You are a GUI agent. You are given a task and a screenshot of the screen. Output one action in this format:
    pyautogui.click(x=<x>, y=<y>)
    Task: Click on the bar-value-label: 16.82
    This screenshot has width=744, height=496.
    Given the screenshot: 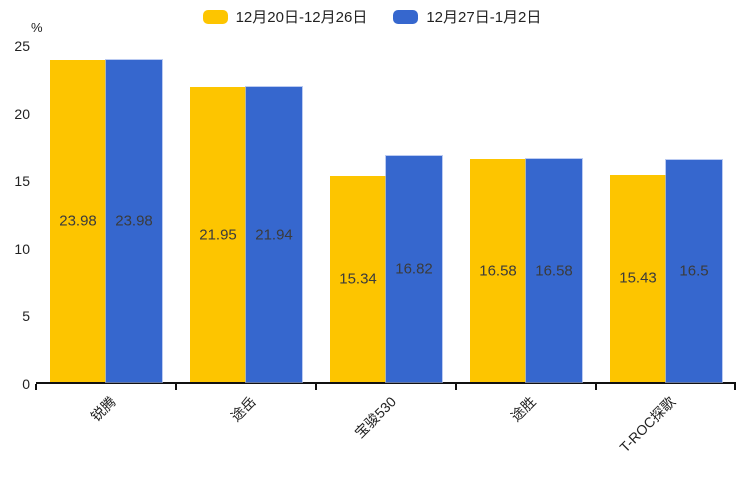 What is the action you would take?
    pyautogui.click(x=414, y=269)
    